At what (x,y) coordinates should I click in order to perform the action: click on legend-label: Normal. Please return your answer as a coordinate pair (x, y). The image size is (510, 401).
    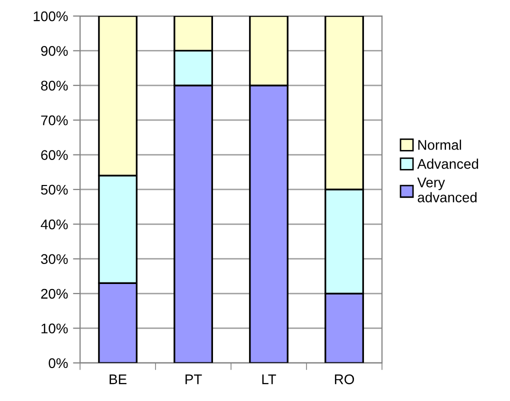
    Looking at the image, I should click on (440, 145).